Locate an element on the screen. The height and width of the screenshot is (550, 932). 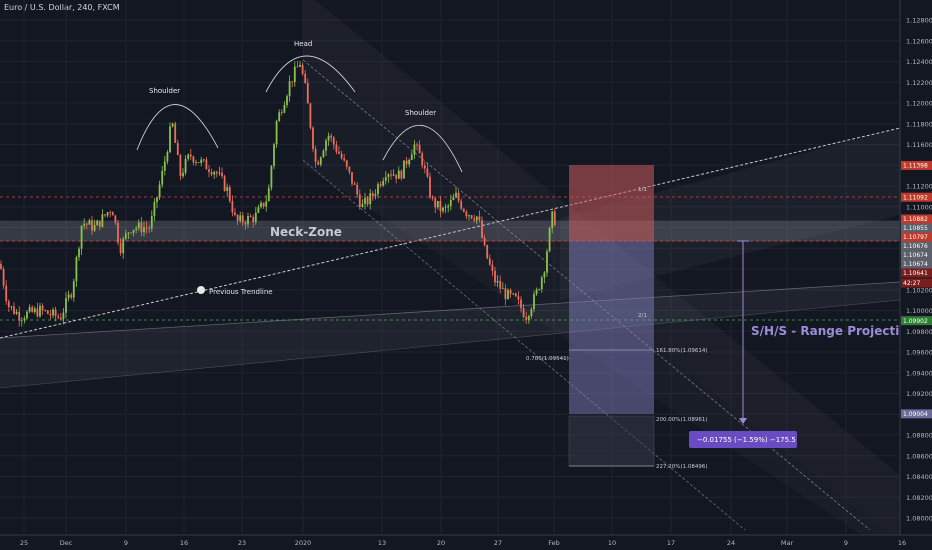
price-tick-label: 1.11000 is located at coordinates (919, 207).